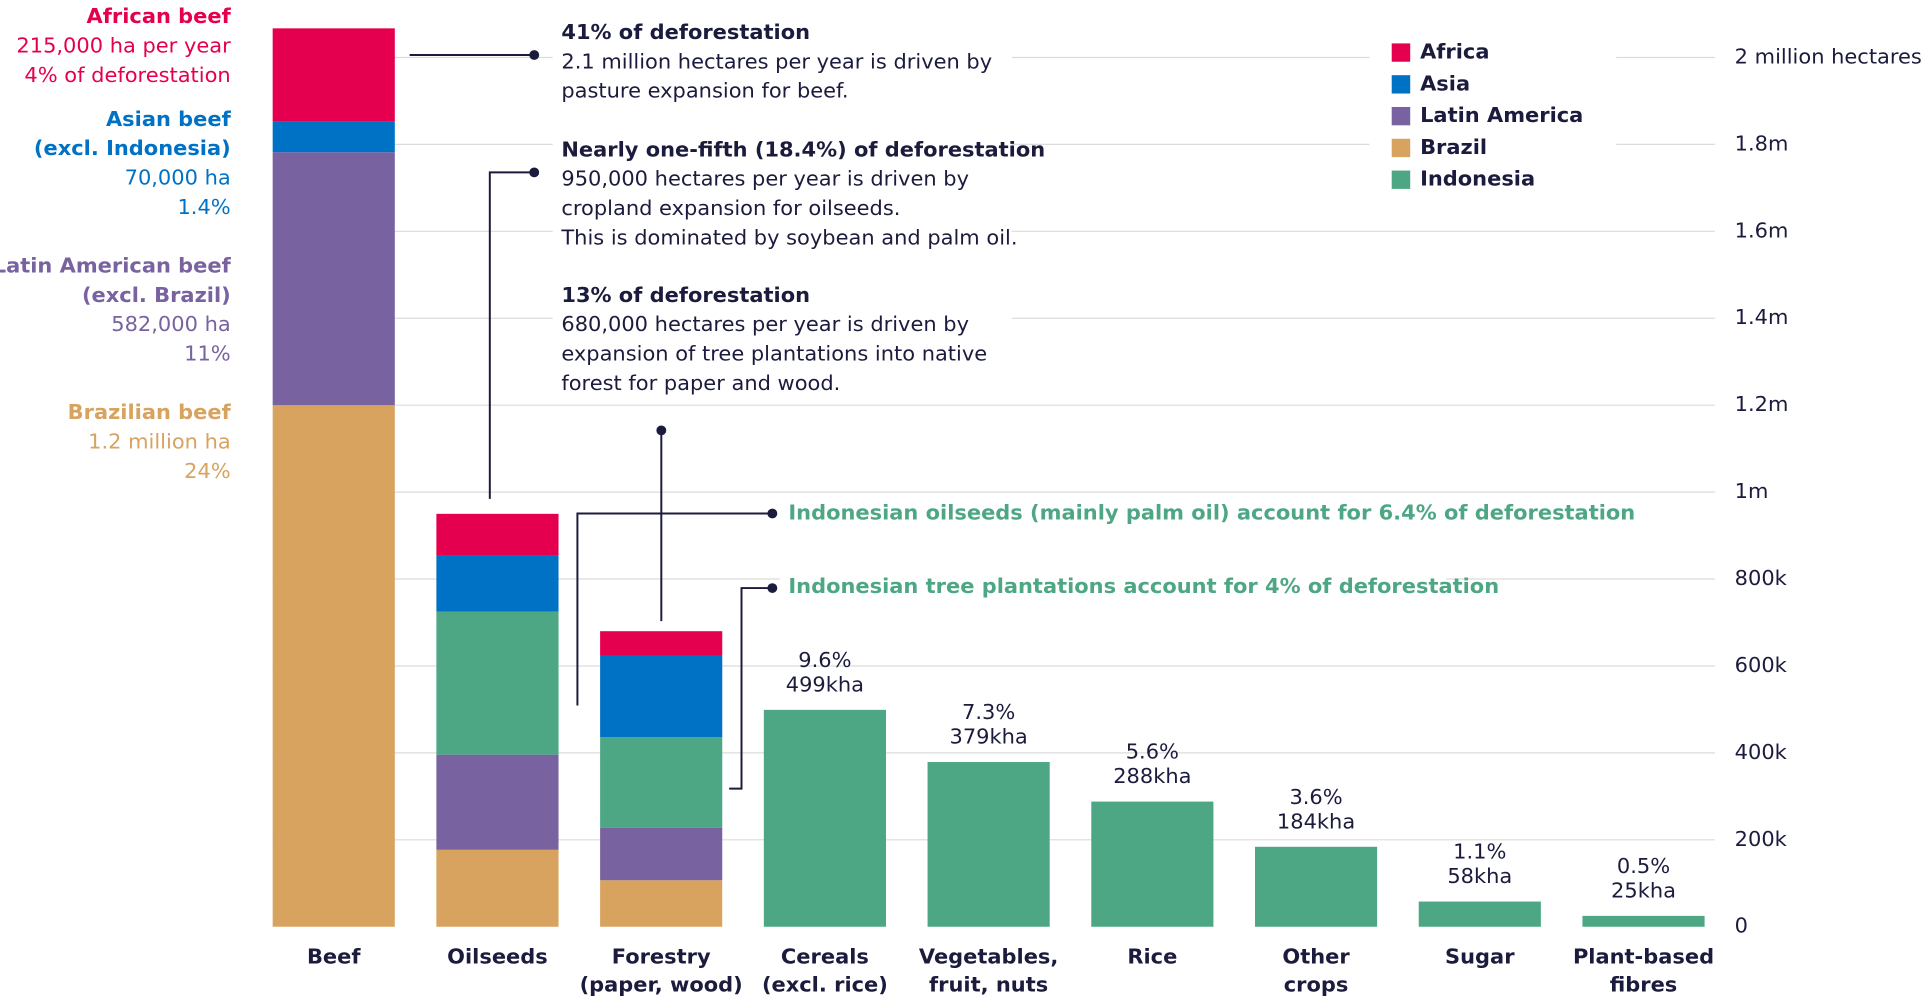  What do you see at coordinates (825, 984) in the screenshot?
I see `x-tick-label: (excl. rice)` at bounding box center [825, 984].